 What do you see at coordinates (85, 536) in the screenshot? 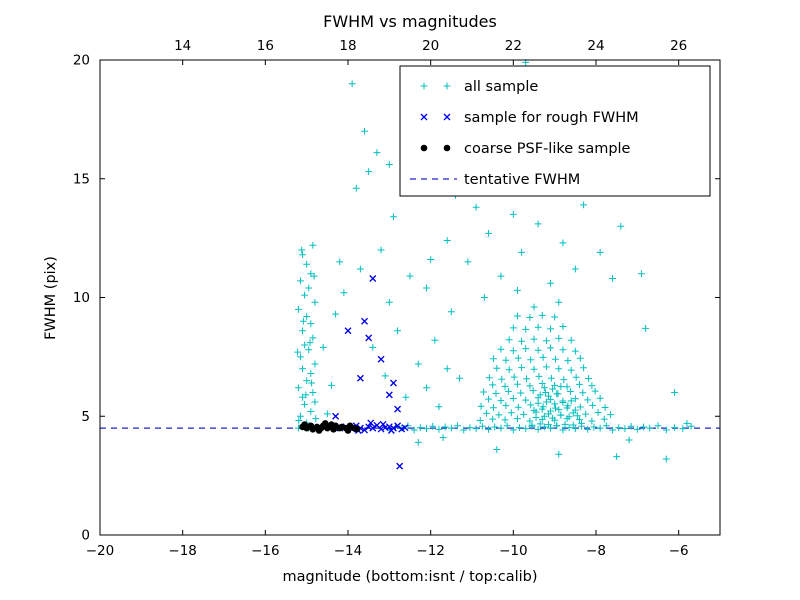
I see `y-tick-label: 0` at bounding box center [85, 536].